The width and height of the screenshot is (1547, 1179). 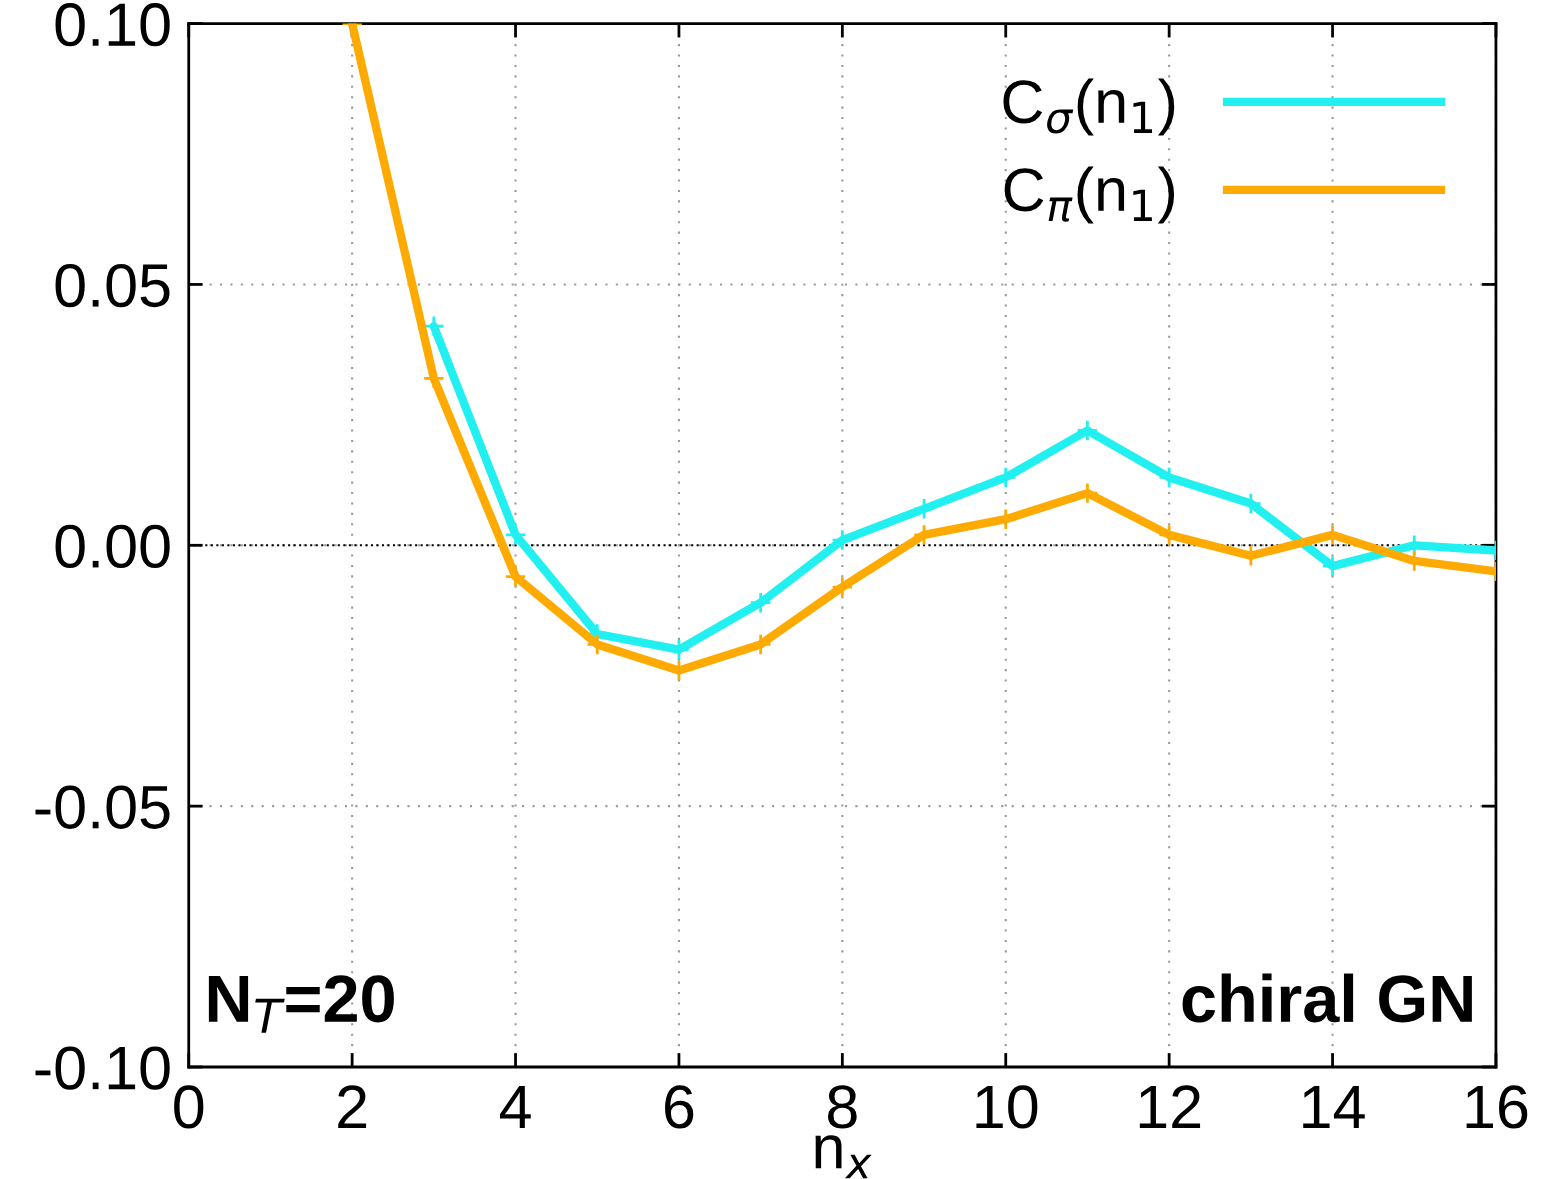 I want to click on legend-label: C$_{π}$(n$_{1}$), so click(x=1089, y=195).